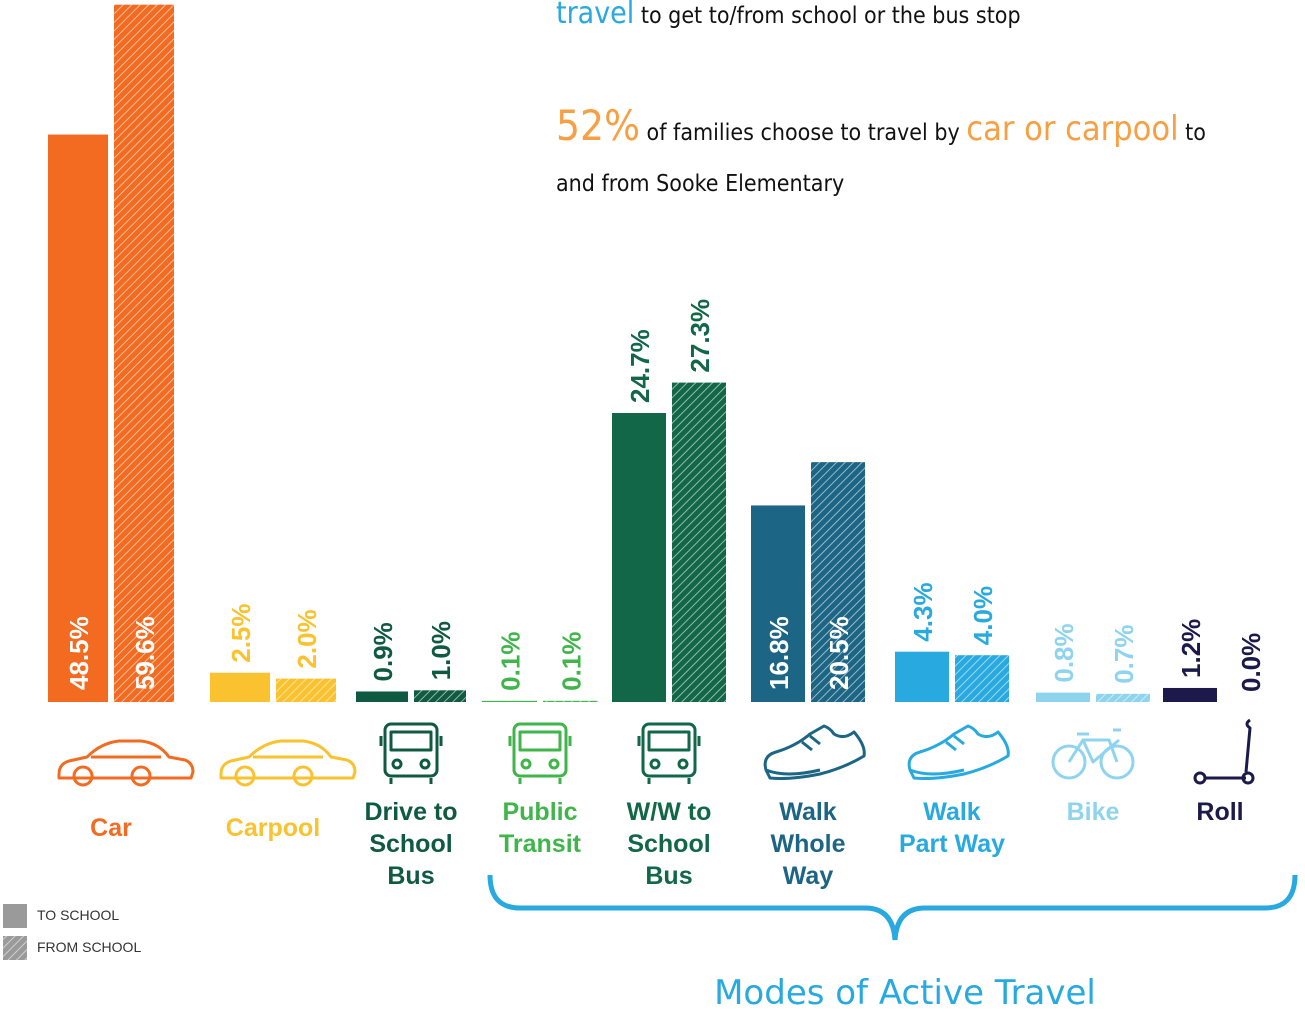  What do you see at coordinates (111, 828) in the screenshot?
I see `category-label: Car` at bounding box center [111, 828].